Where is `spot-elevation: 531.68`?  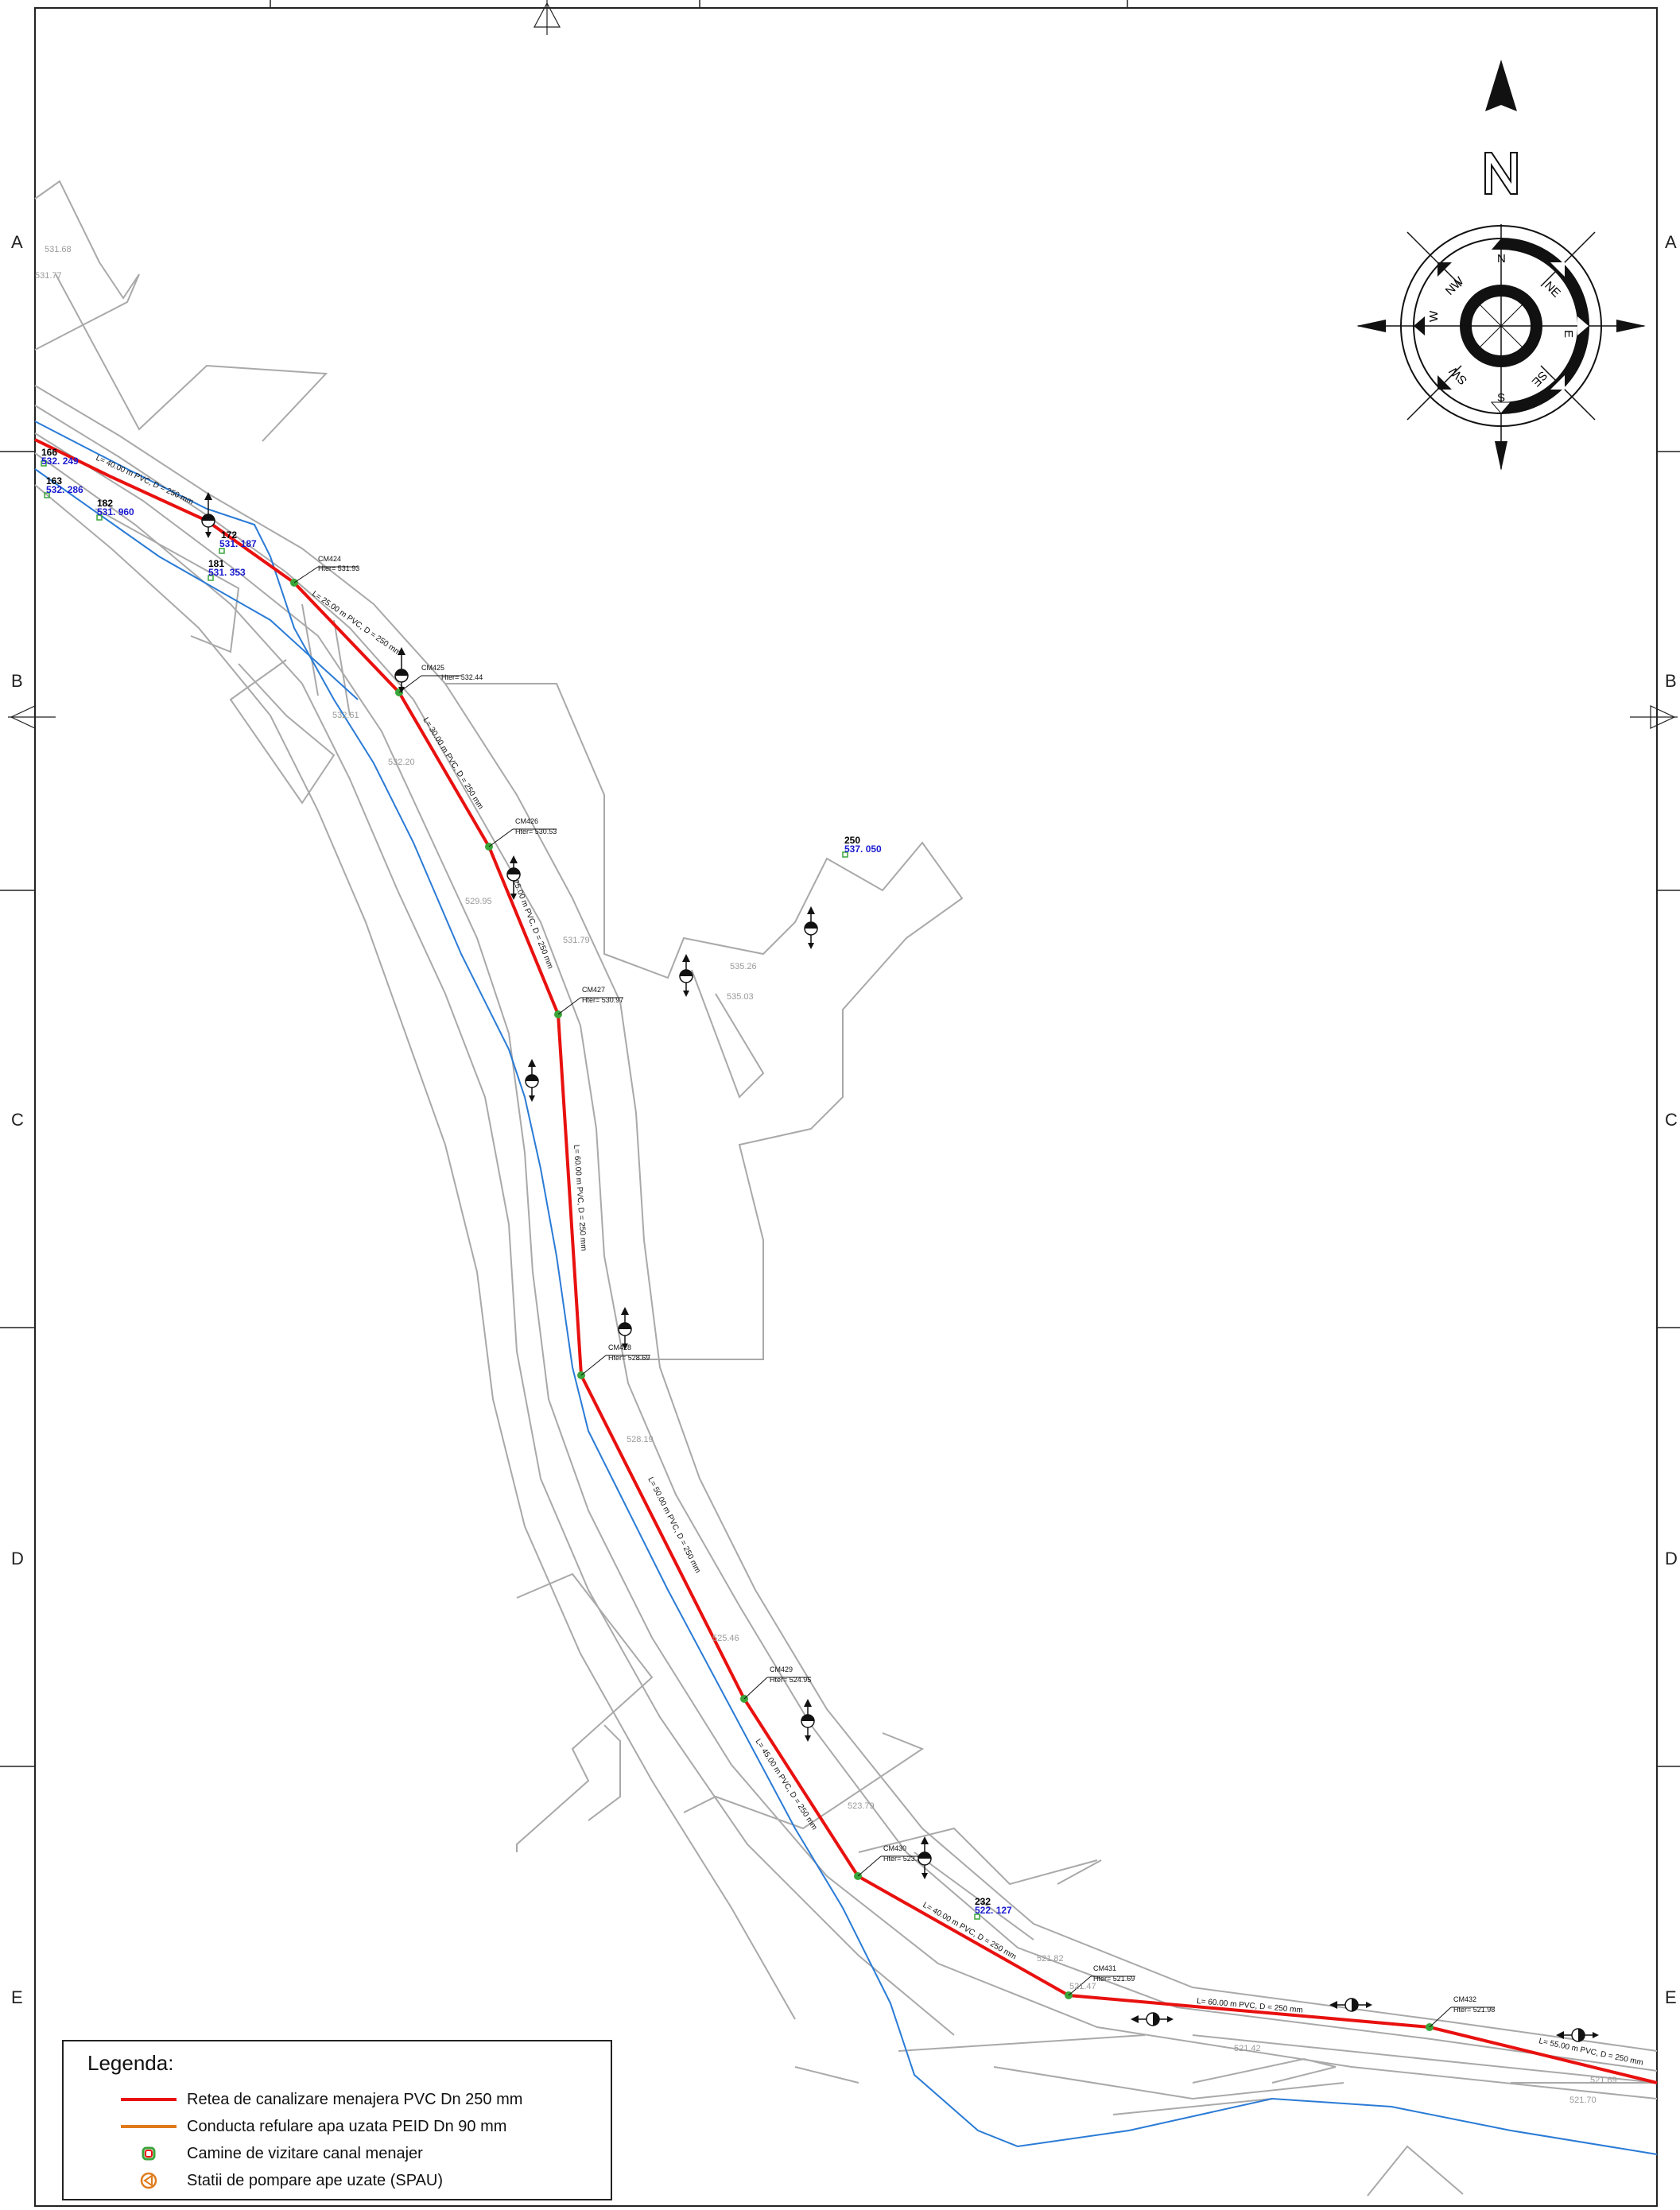 spot-elevation: 531.68 is located at coordinates (58, 249).